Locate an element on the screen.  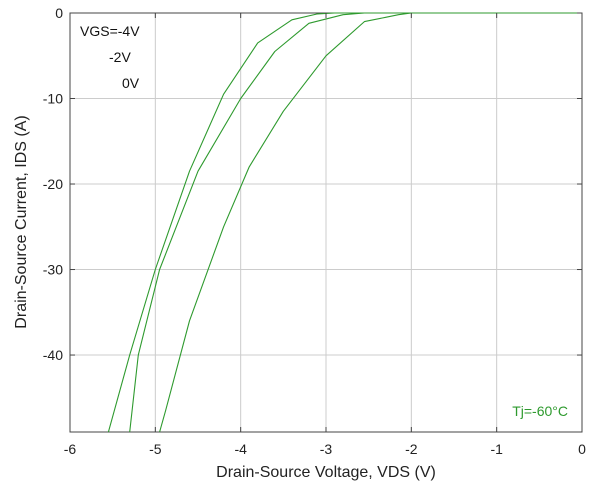
x-tick-labels: -6 -5 -4 -3 -2 -1 0 is located at coordinates (325, 449).